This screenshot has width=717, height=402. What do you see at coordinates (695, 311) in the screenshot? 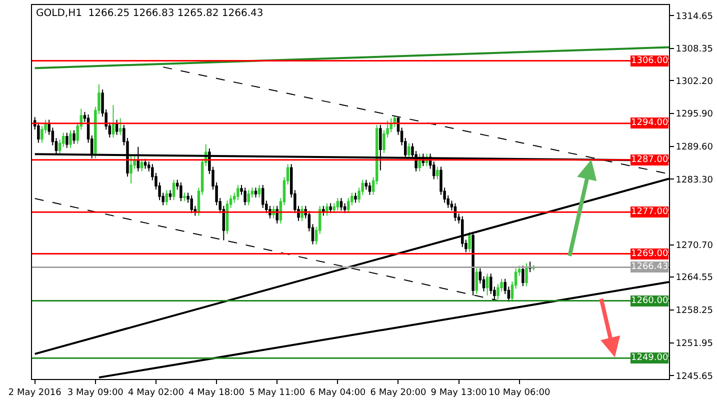
I see `y-tick-label: 1258.25` at bounding box center [695, 311].